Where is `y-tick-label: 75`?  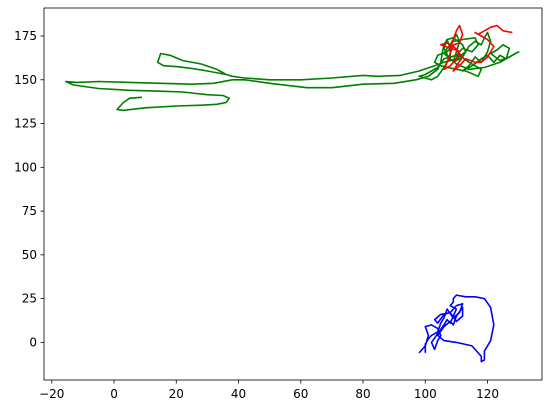 y-tick-label: 75 is located at coordinates (29, 211).